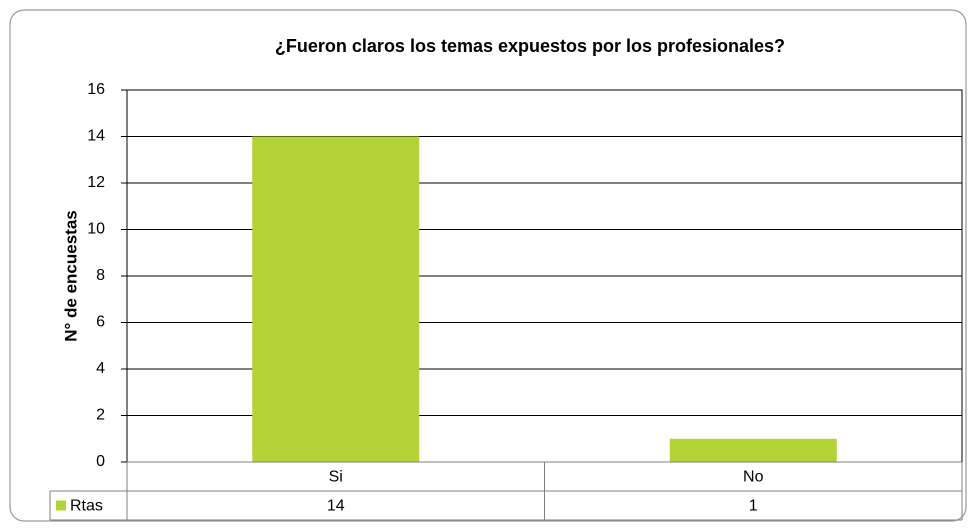  Describe the element at coordinates (336, 477) in the screenshot. I see `x-tick-label: Si` at that location.